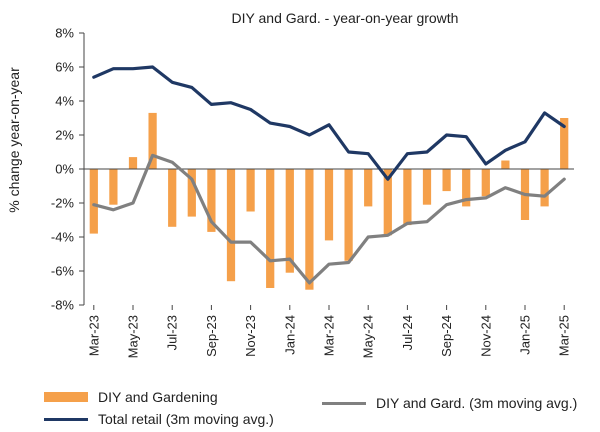  I want to click on legend-item-diy-3m-avg: DIY and Gard. (3m moving avg.), so click(449, 403).